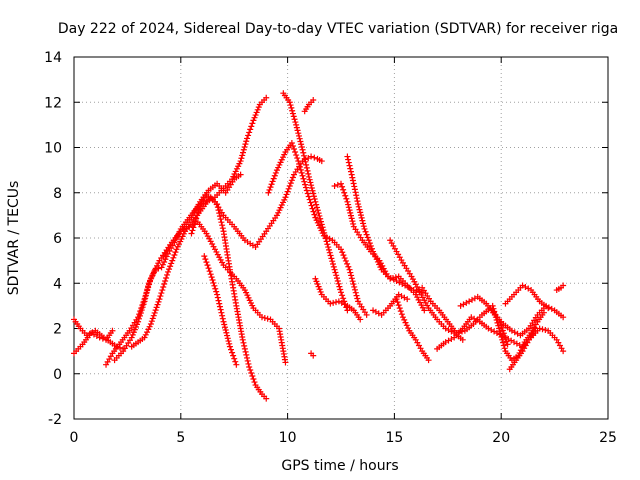 The width and height of the screenshot is (640, 480). Describe the element at coordinates (288, 438) in the screenshot. I see `x-tick-label: 10` at that location.